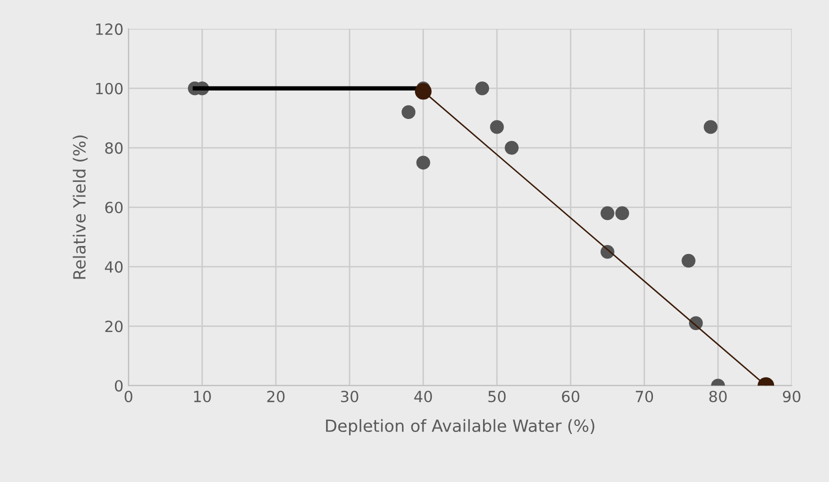 Image resolution: width=829 pixels, height=482 pixels. What do you see at coordinates (791, 396) in the screenshot?
I see `x-tick-label: 90` at bounding box center [791, 396].